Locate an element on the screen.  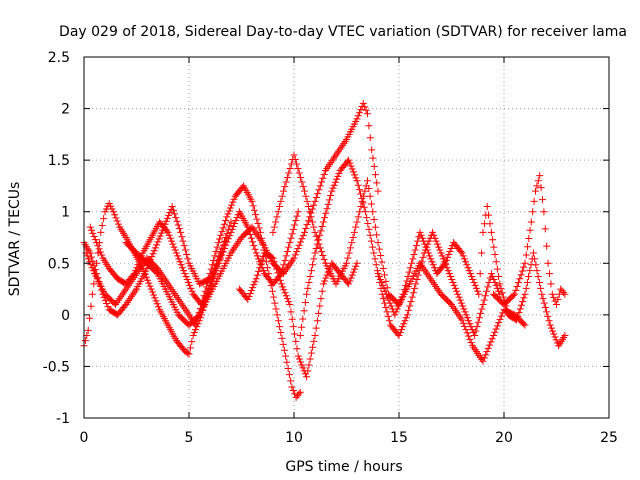
y-axis-label: SDTVAR / TECUs is located at coordinates (15, 239).